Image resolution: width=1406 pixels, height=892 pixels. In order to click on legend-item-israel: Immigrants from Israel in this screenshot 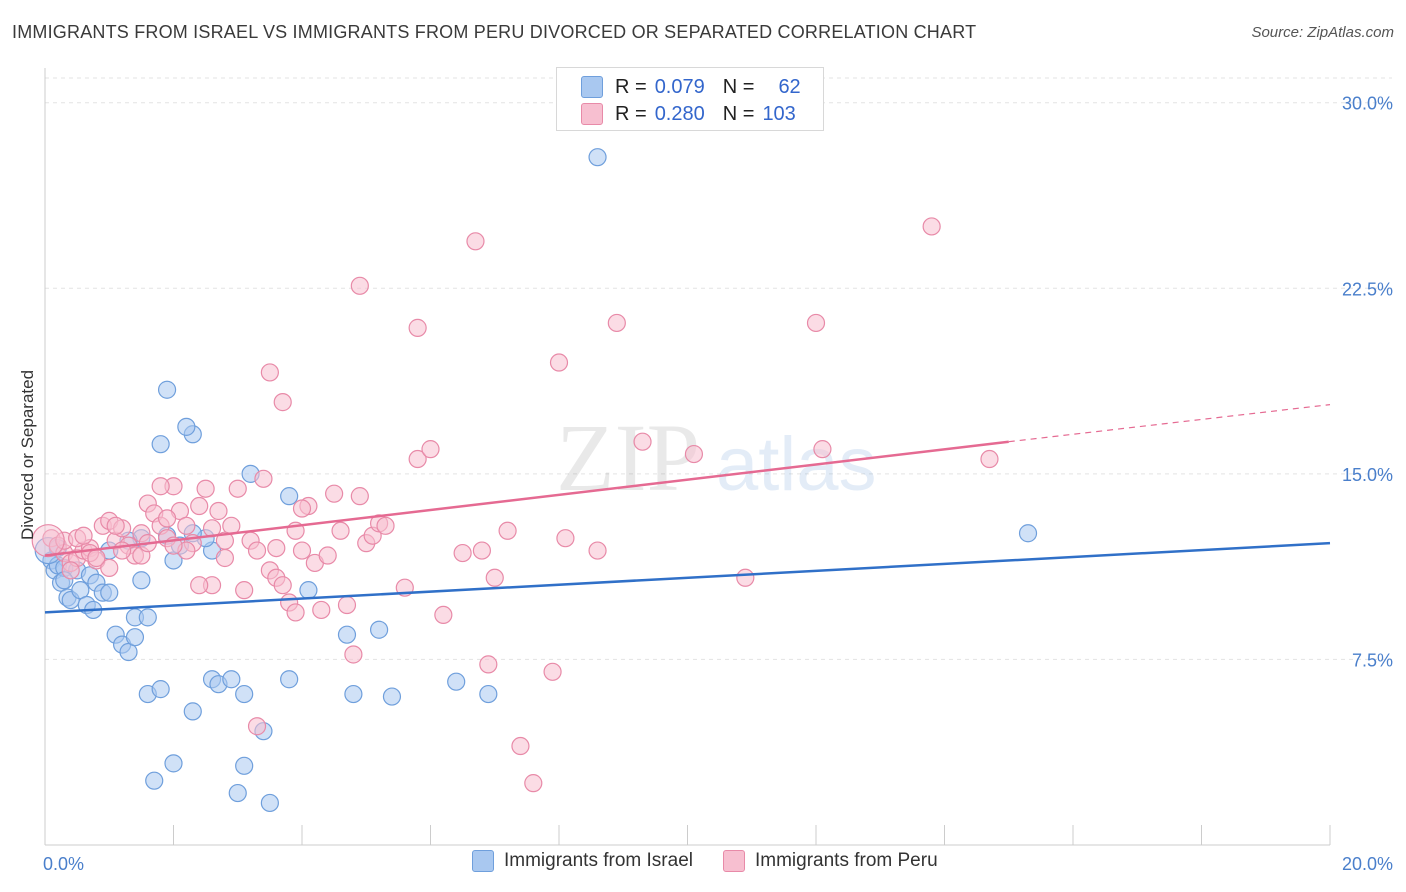, I will do `click(582, 861)`.